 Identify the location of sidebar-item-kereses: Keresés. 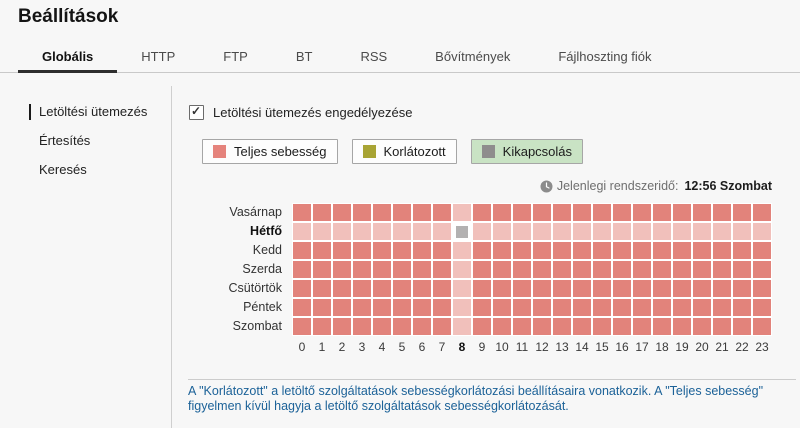
(63, 169).